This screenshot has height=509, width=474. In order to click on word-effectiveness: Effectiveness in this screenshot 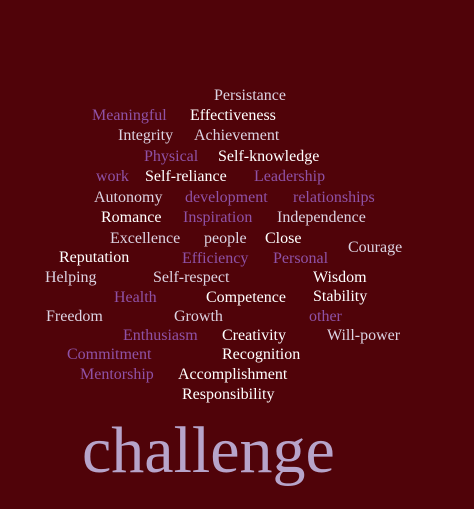, I will do `click(233, 115)`.